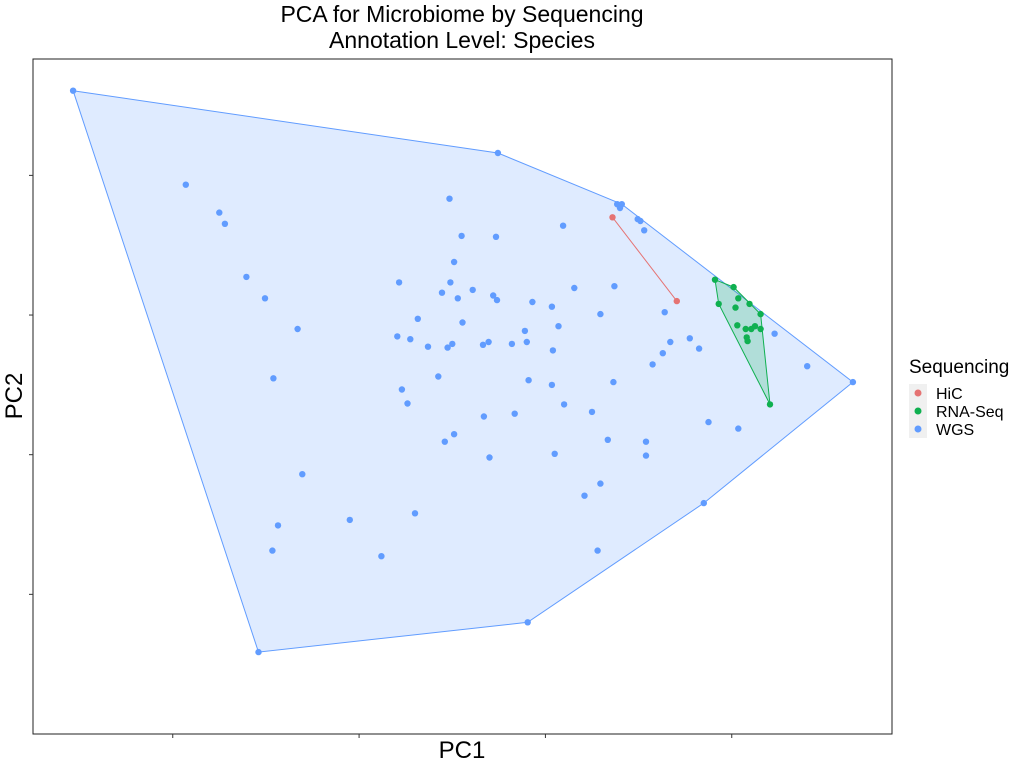  I want to click on legend-label-wgs: WGS, so click(955, 430).